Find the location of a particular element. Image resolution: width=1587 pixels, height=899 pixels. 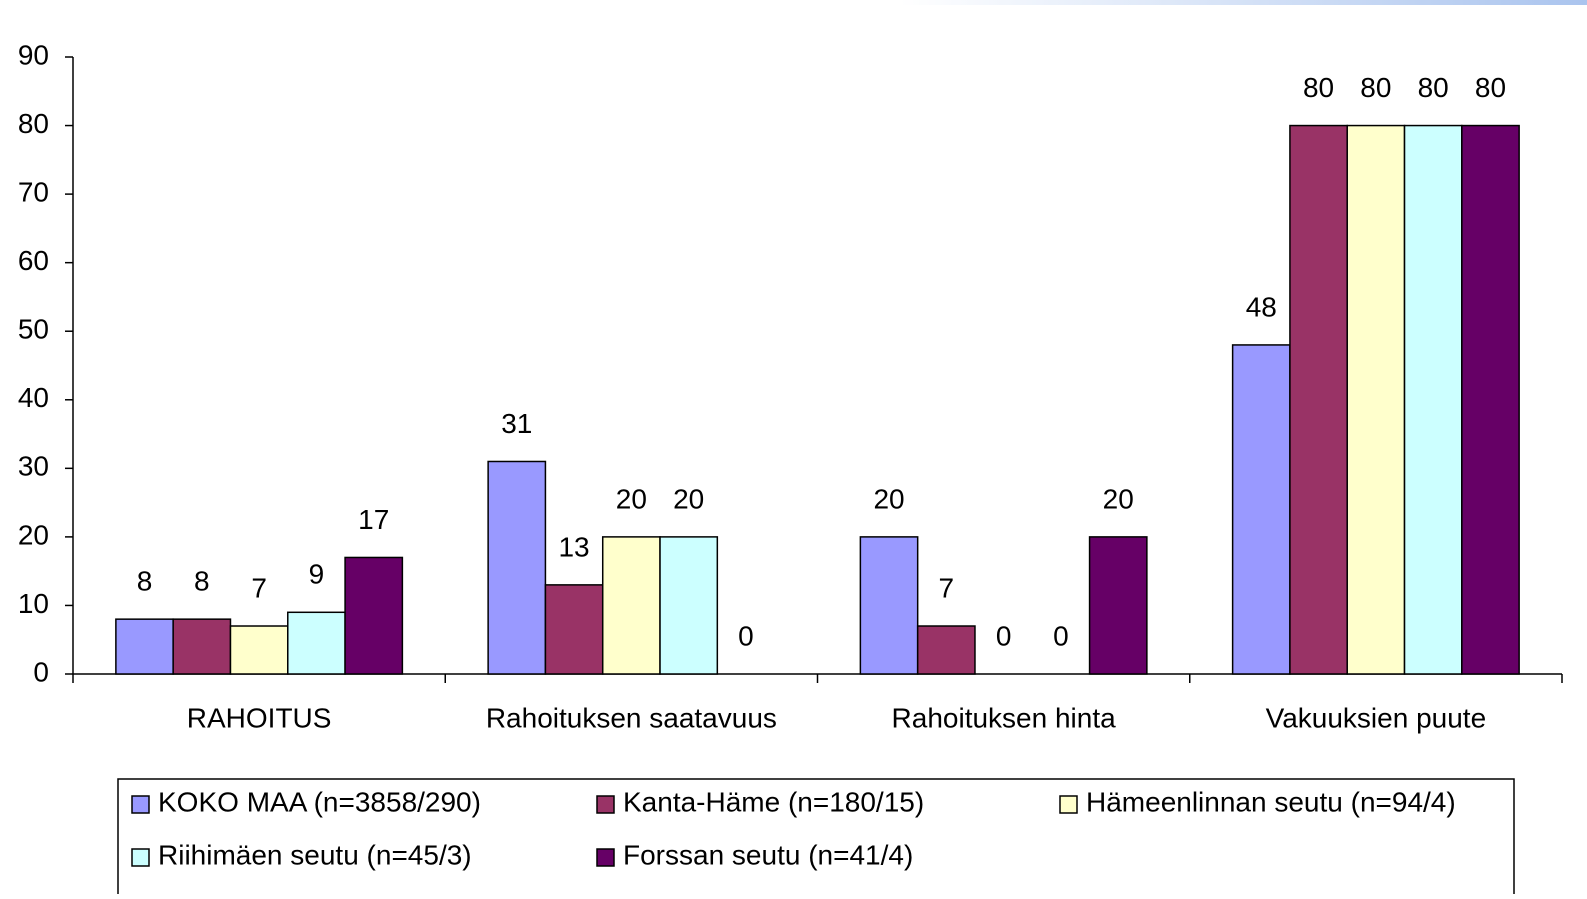

y-tick-label: 10 is located at coordinates (33, 603).